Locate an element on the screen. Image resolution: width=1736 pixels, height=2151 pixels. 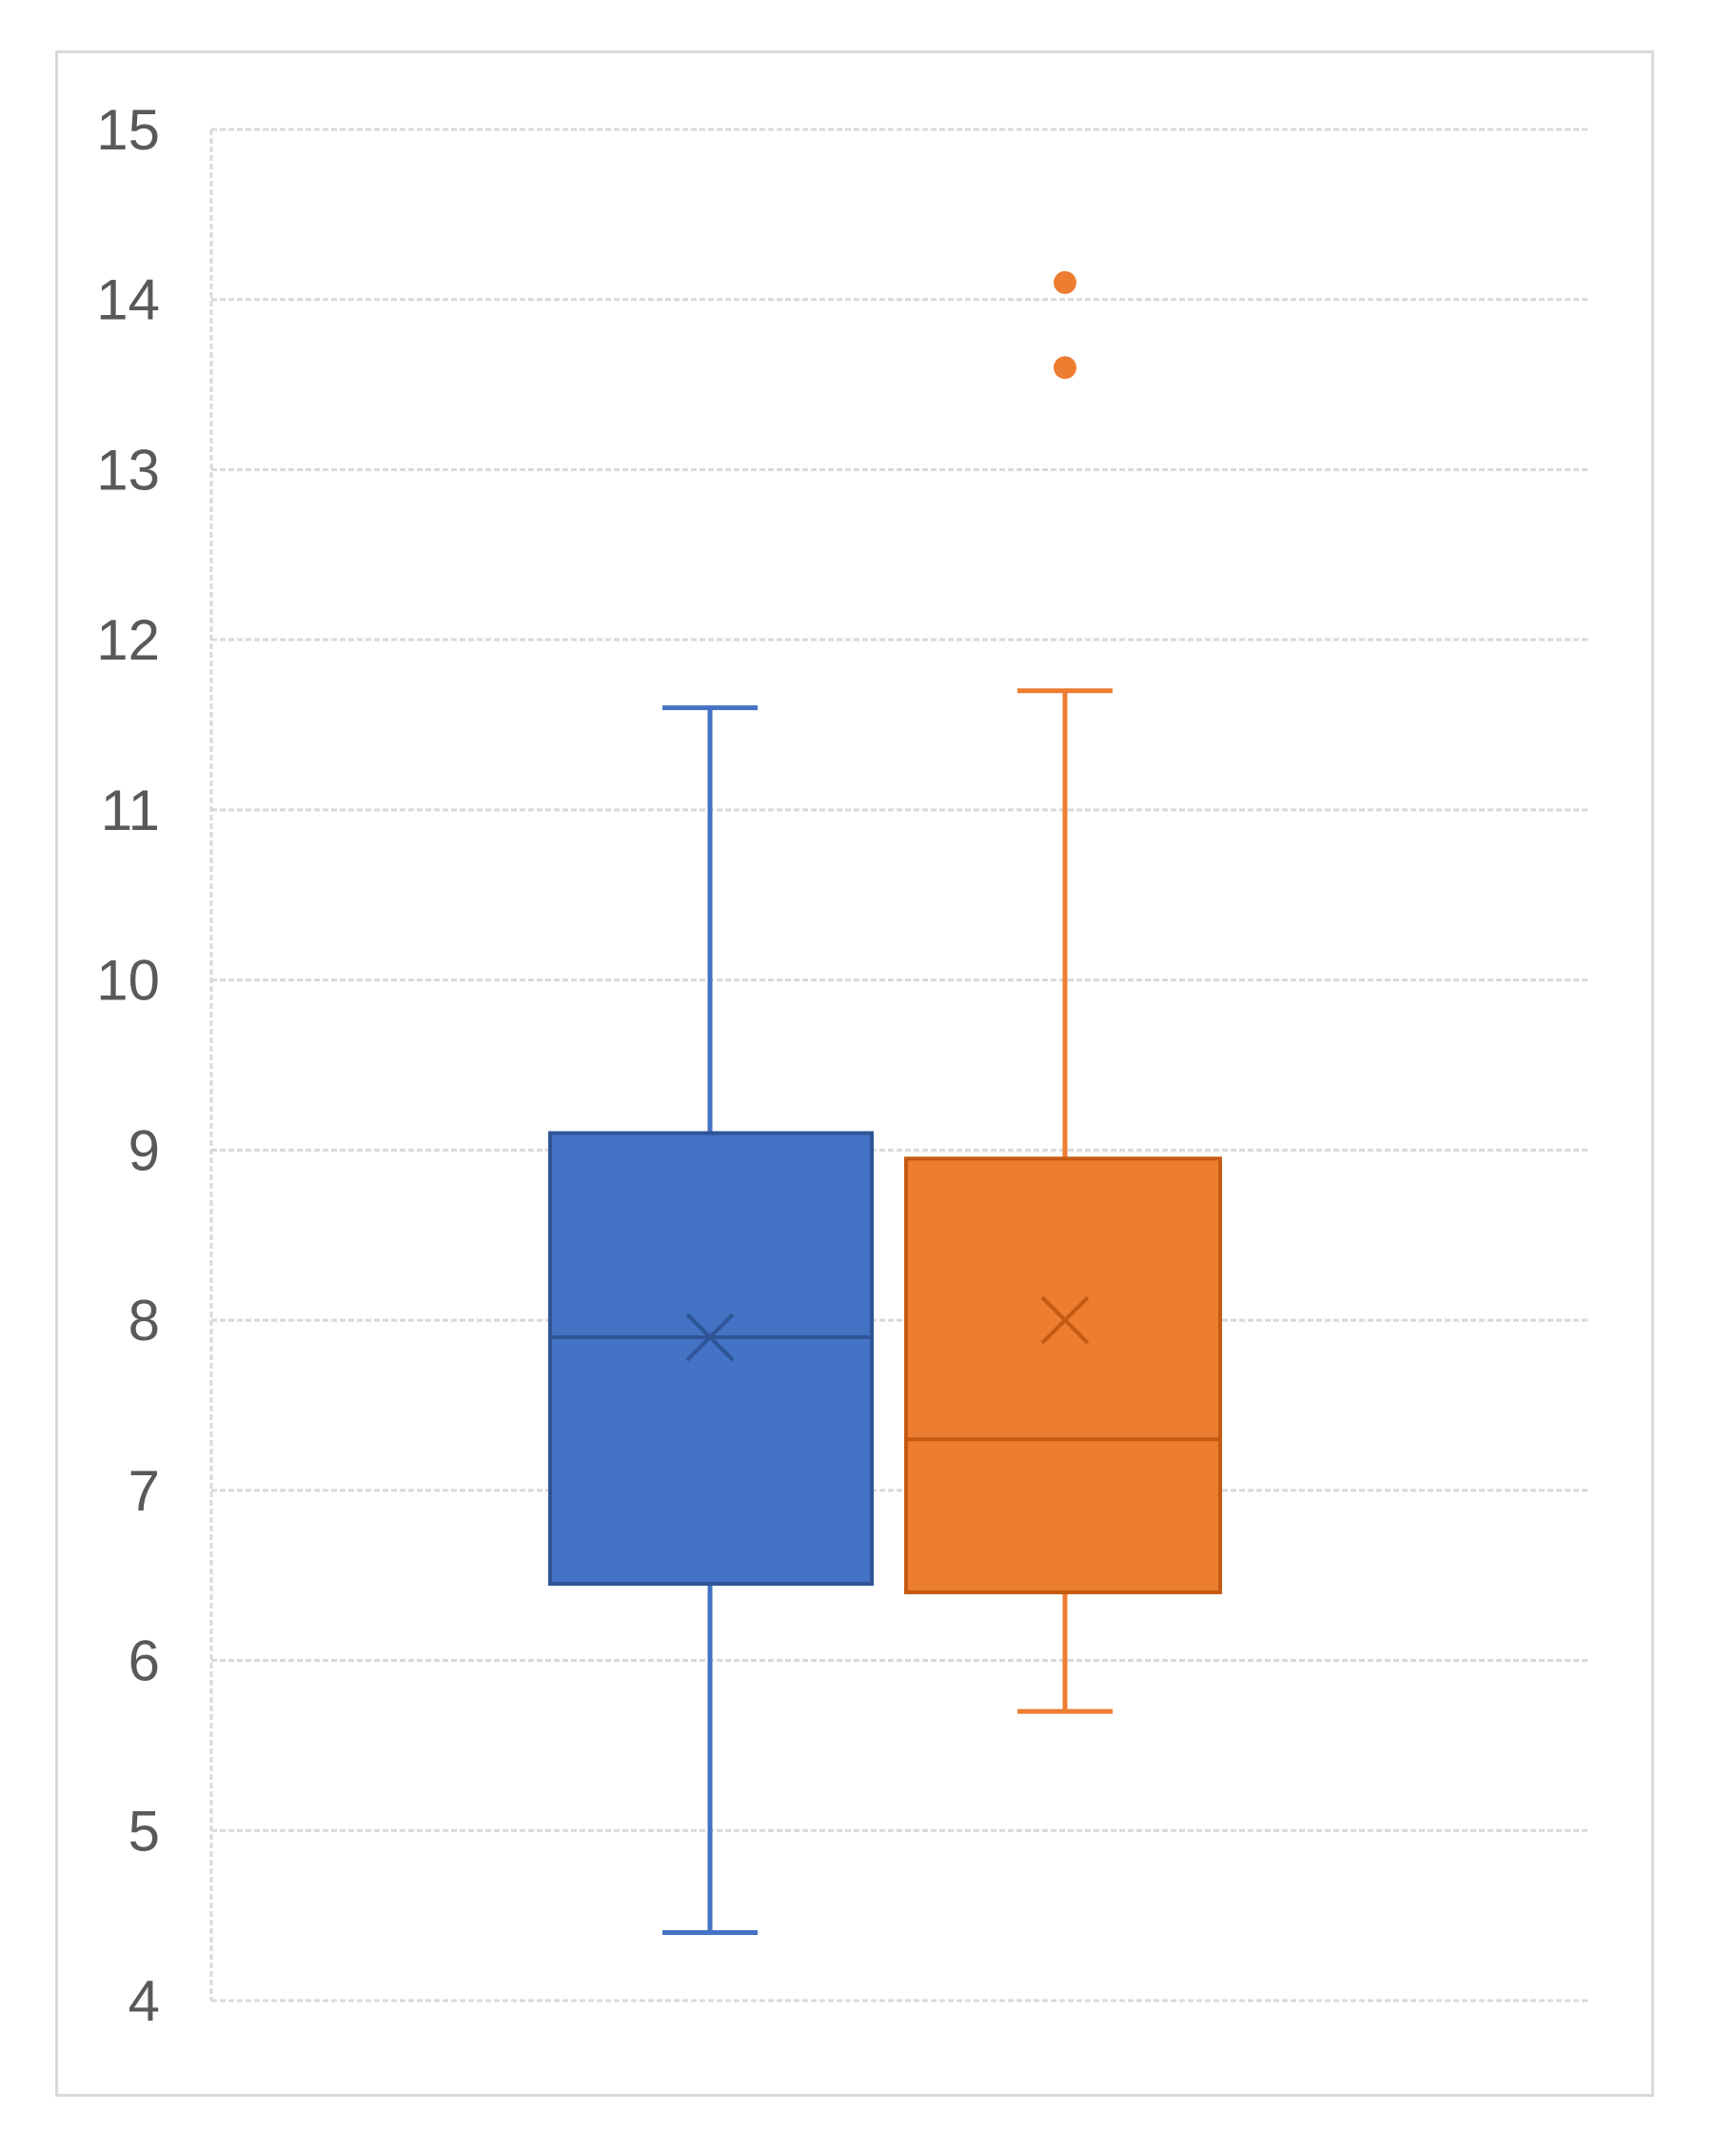
y-tick-label: 14 is located at coordinates (128, 300).